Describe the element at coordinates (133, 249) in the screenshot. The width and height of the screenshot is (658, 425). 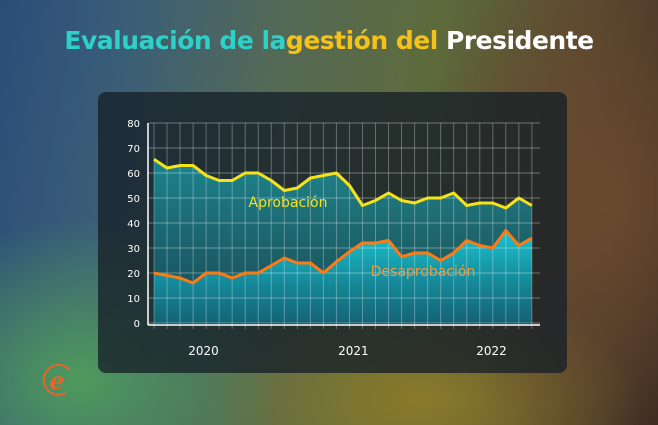
I see `y-tick-label: 30` at that location.